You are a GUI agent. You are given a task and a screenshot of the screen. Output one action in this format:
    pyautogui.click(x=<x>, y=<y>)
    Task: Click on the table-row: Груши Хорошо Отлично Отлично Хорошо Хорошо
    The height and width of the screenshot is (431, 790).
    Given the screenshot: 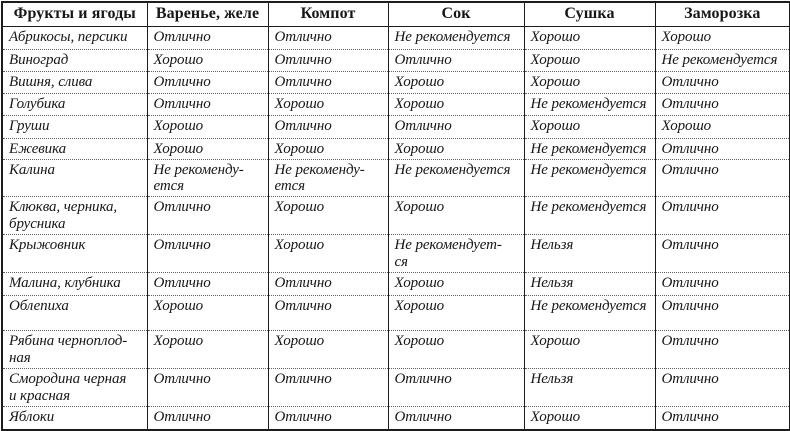 What is the action you would take?
    pyautogui.click(x=396, y=126)
    